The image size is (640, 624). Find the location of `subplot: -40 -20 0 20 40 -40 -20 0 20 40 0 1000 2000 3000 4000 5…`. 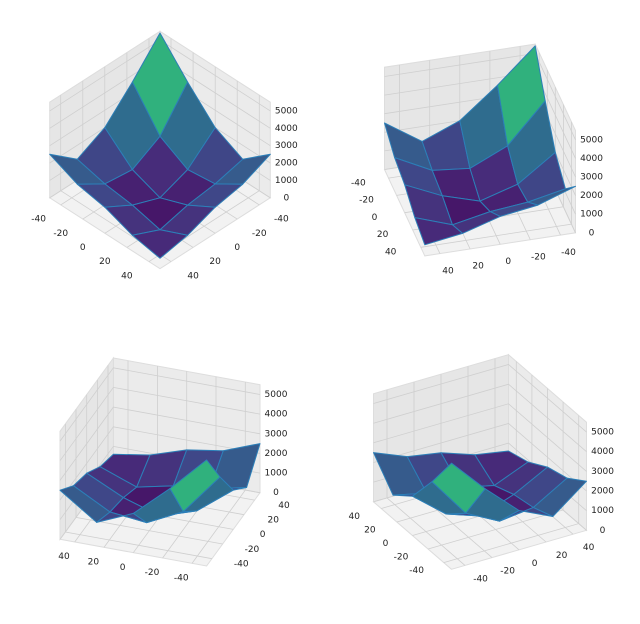

subplot: -40 -20 0 20 40 -40 -20 0 20 40 0 1000 2000 3000 4000 5… is located at coordinates (477, 159).